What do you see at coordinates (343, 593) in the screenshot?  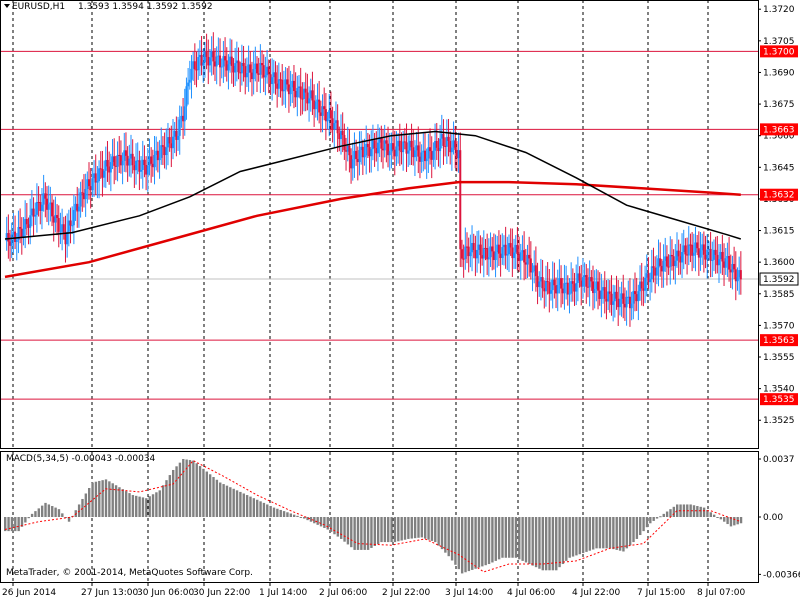 I see `time-tick-label: 2 Jul 06:00` at bounding box center [343, 593].